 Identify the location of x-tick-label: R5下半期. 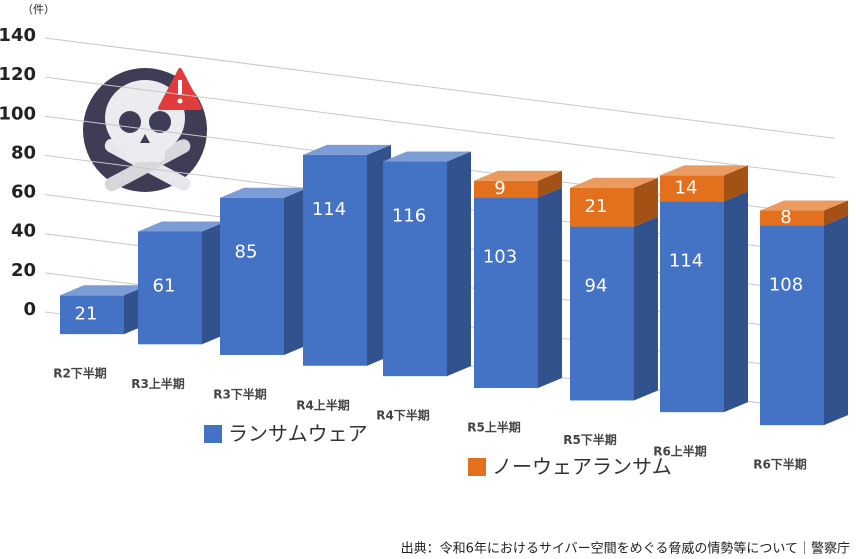
(590, 439).